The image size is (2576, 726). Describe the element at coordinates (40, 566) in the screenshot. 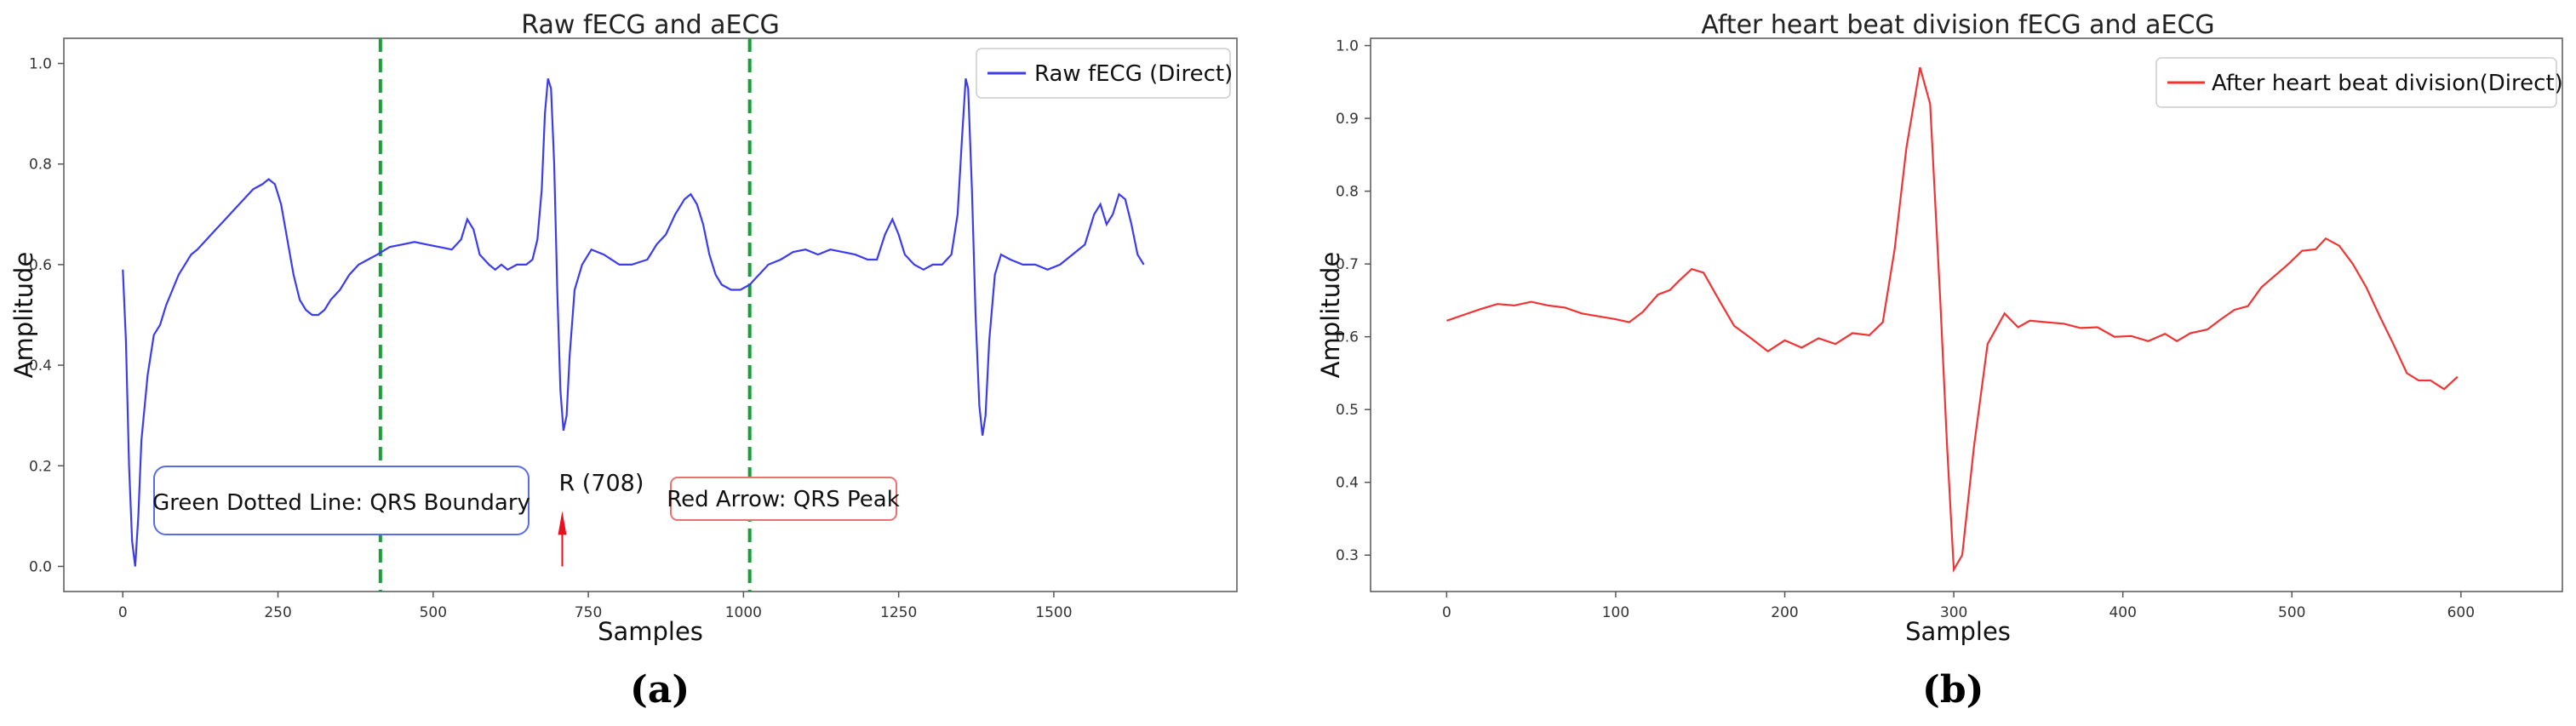

I see `chart-a-y-tick-label: 0.0` at that location.